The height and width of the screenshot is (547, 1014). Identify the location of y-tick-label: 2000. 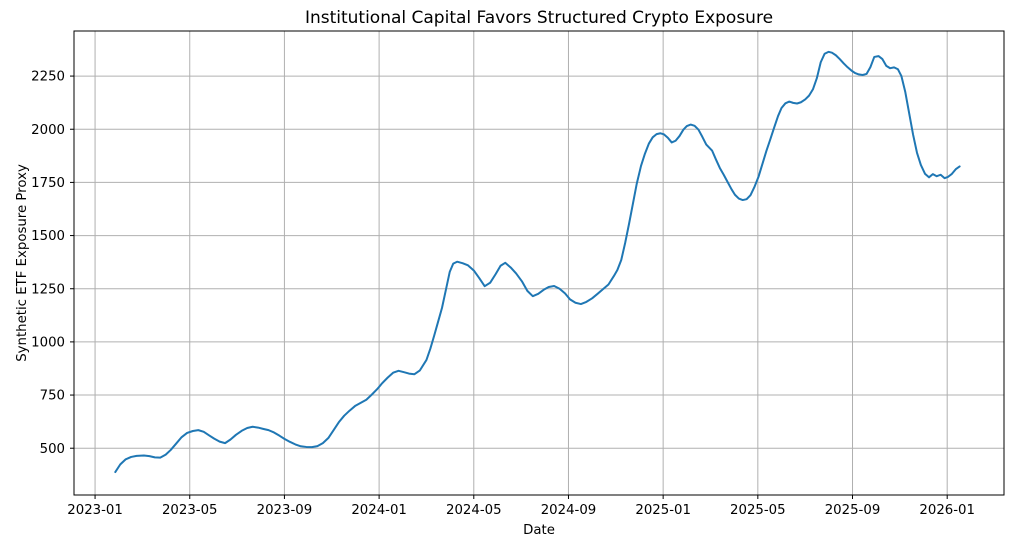
(48, 130).